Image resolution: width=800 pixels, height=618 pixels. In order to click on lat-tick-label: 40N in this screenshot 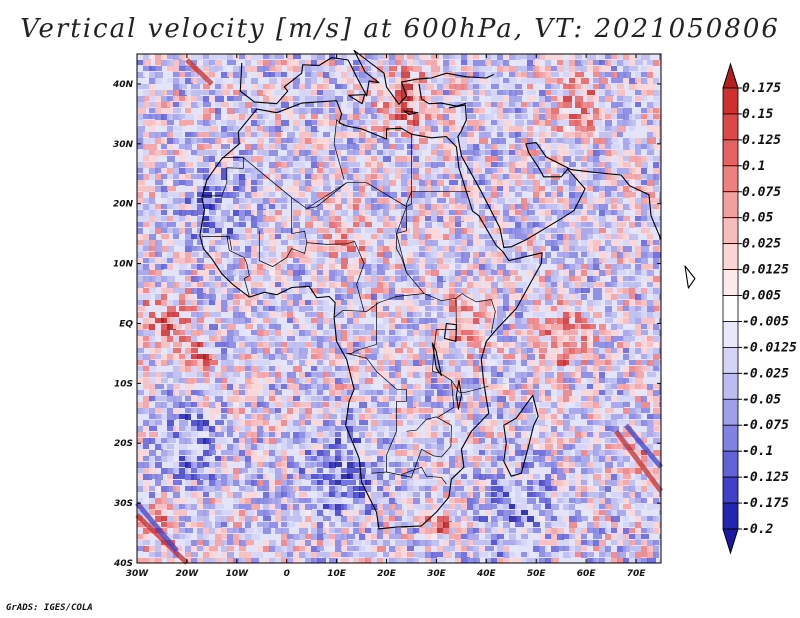, I will do `click(123, 85)`.